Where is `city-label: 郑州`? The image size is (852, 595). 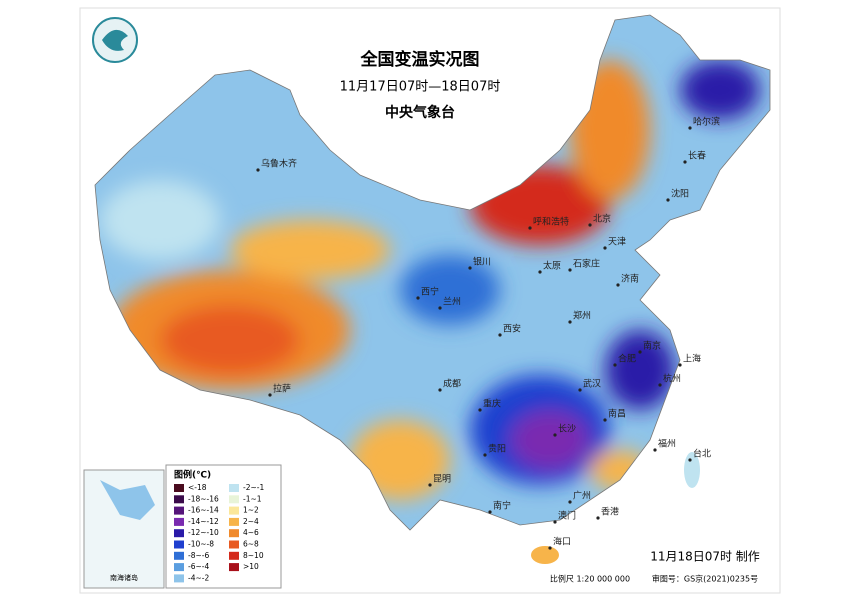 city-label: 郑州 is located at coordinates (582, 316).